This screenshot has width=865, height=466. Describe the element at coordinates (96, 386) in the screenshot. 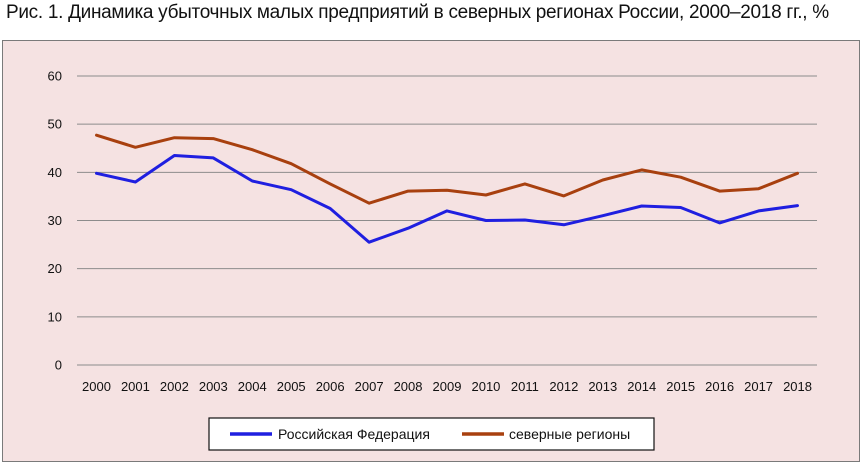

I see `x-tick-label: 2000` at that location.